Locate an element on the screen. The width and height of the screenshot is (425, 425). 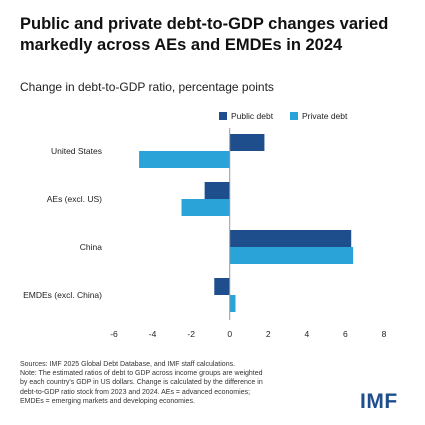
x-tick-label: -4 is located at coordinates (153, 334).